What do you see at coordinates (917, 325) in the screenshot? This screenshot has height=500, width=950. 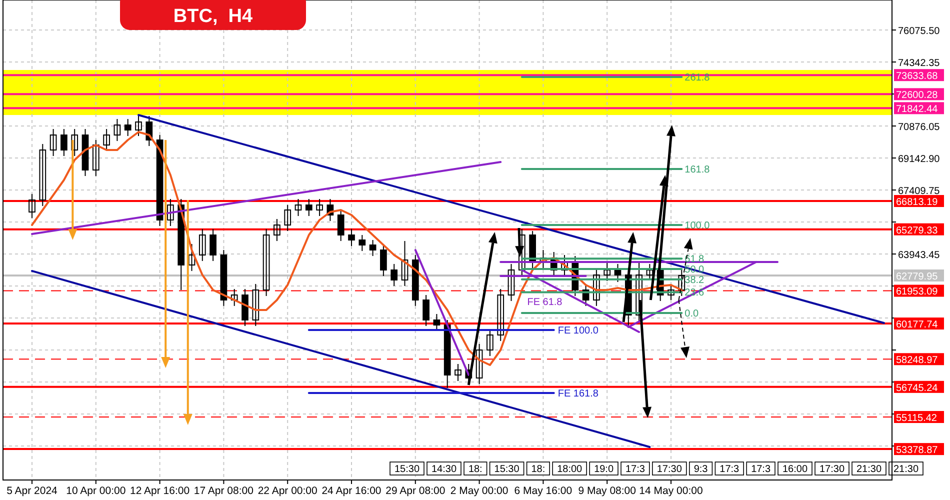 I see `ref-line-label: 60177.74` at bounding box center [917, 325].